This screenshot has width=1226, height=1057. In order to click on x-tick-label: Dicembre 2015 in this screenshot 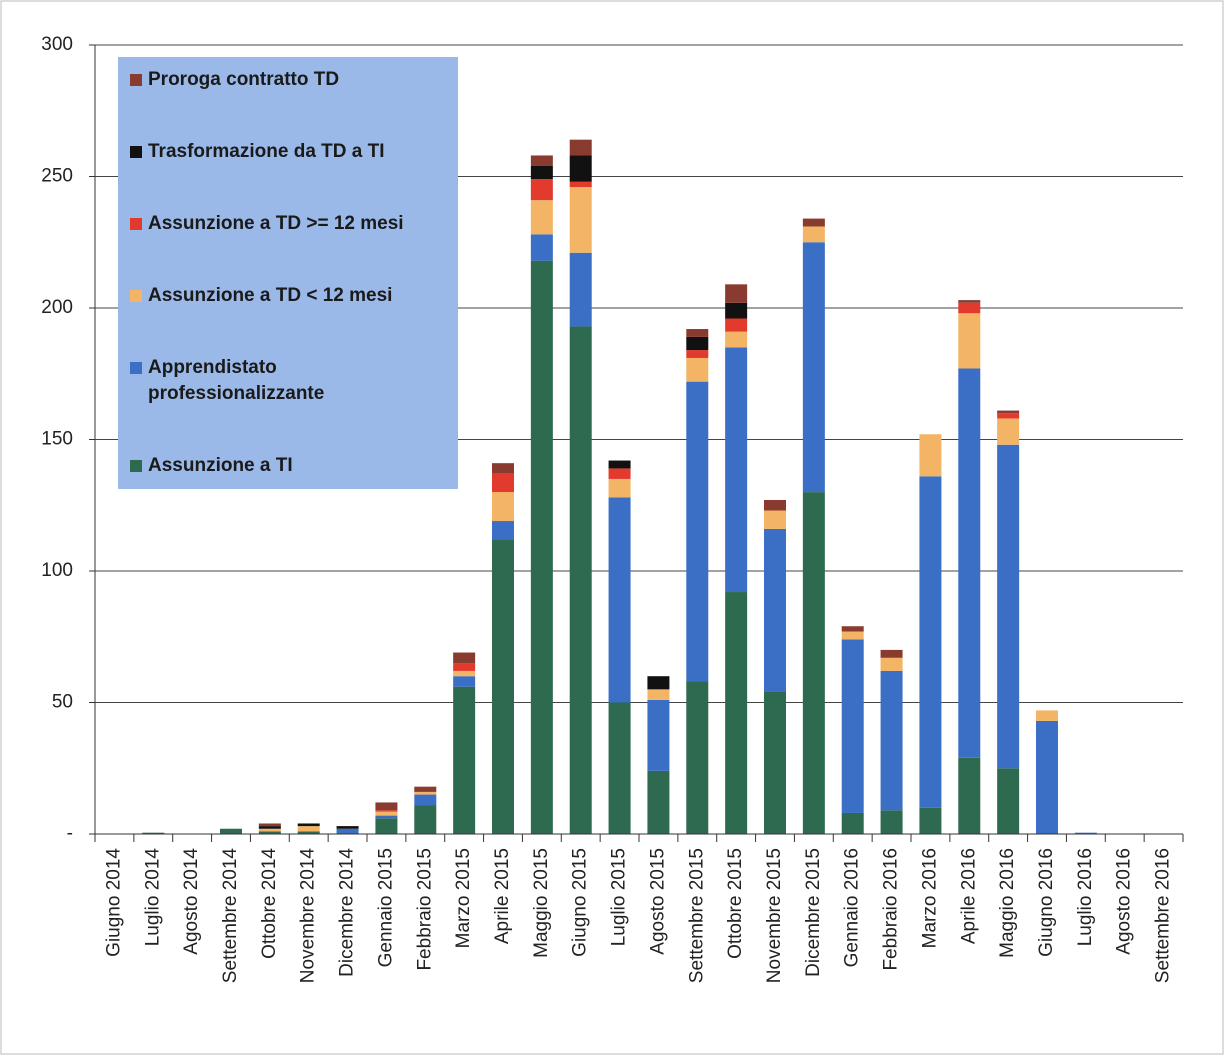, I will do `click(813, 912)`.